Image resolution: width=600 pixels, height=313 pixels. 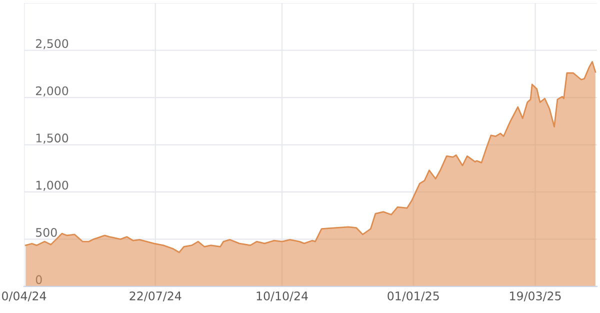 What do you see at coordinates (282, 296) in the screenshot?
I see `x-tick-label: 10/10/24` at bounding box center [282, 296].